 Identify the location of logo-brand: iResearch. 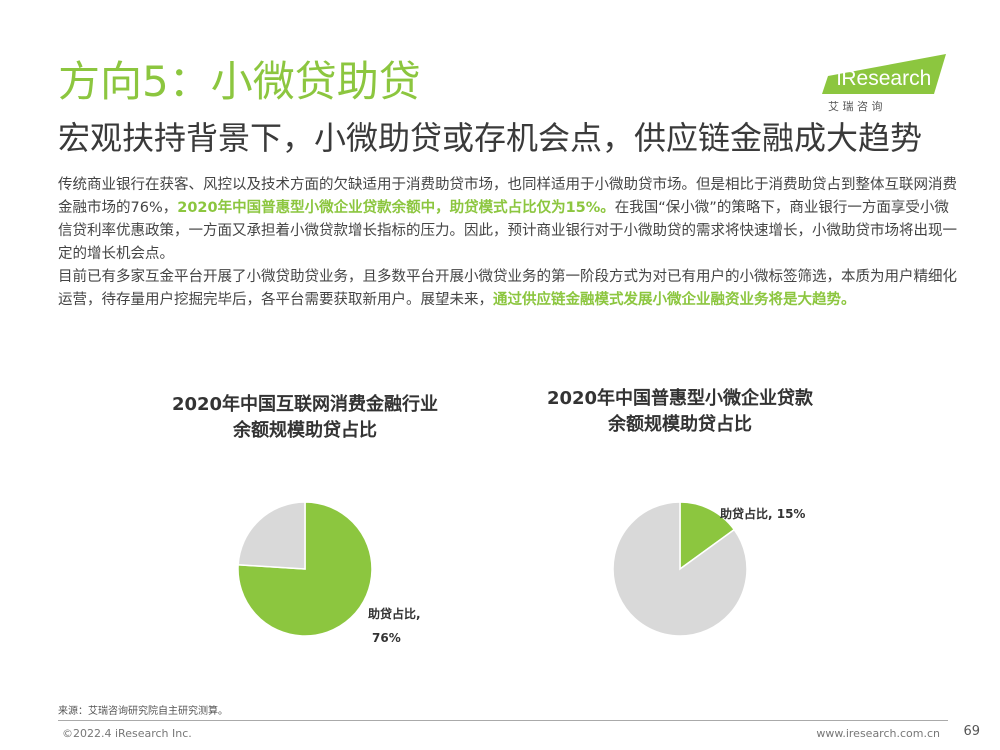
(884, 78).